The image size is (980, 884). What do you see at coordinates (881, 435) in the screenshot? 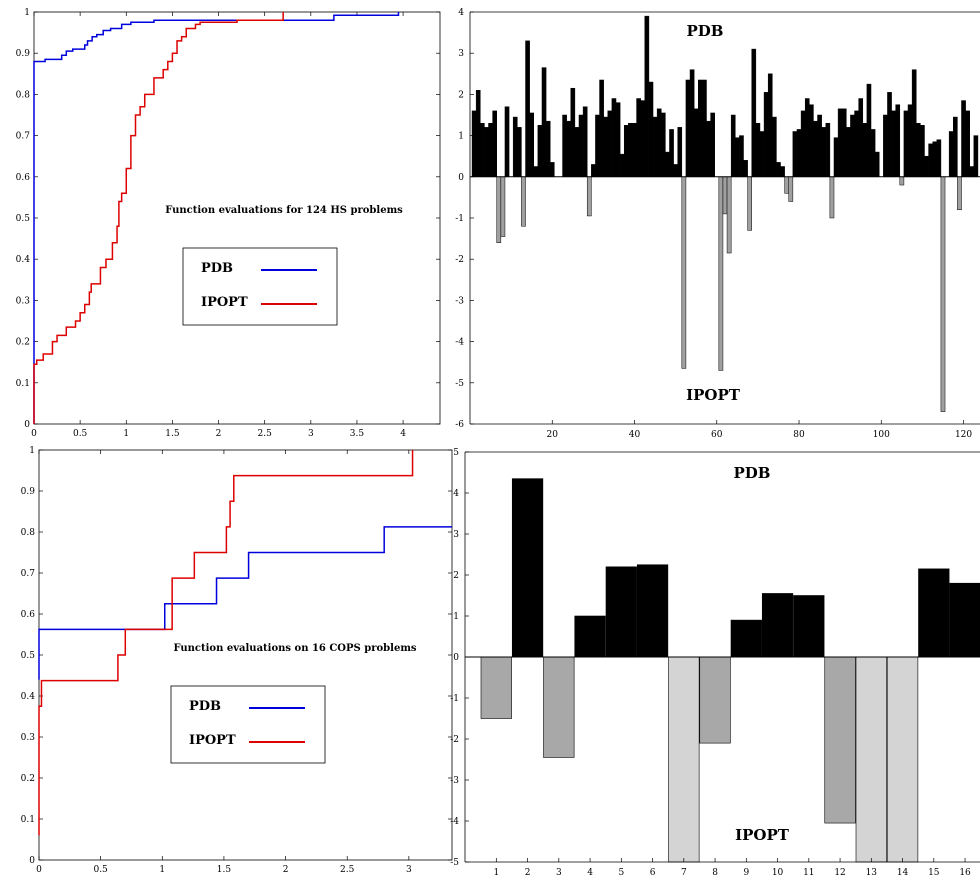
I see `x-tick-label: 100` at bounding box center [881, 435].